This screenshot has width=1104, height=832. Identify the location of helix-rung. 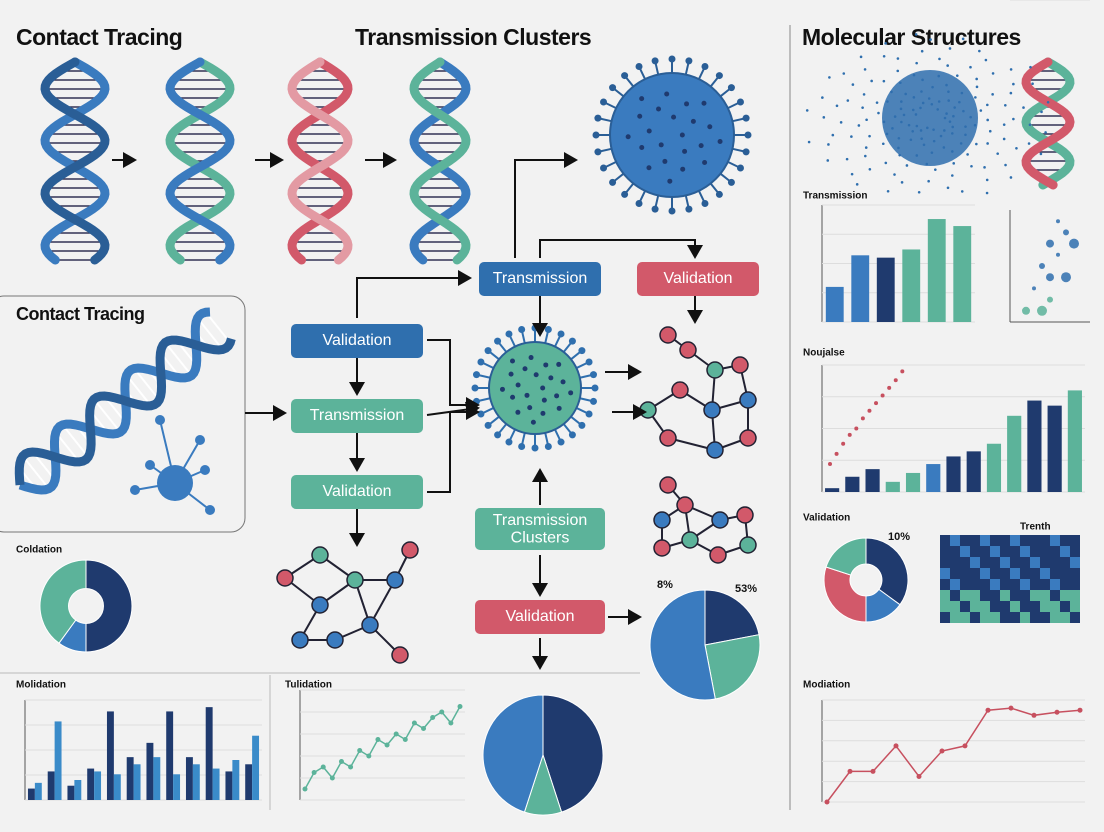
(75, 441).